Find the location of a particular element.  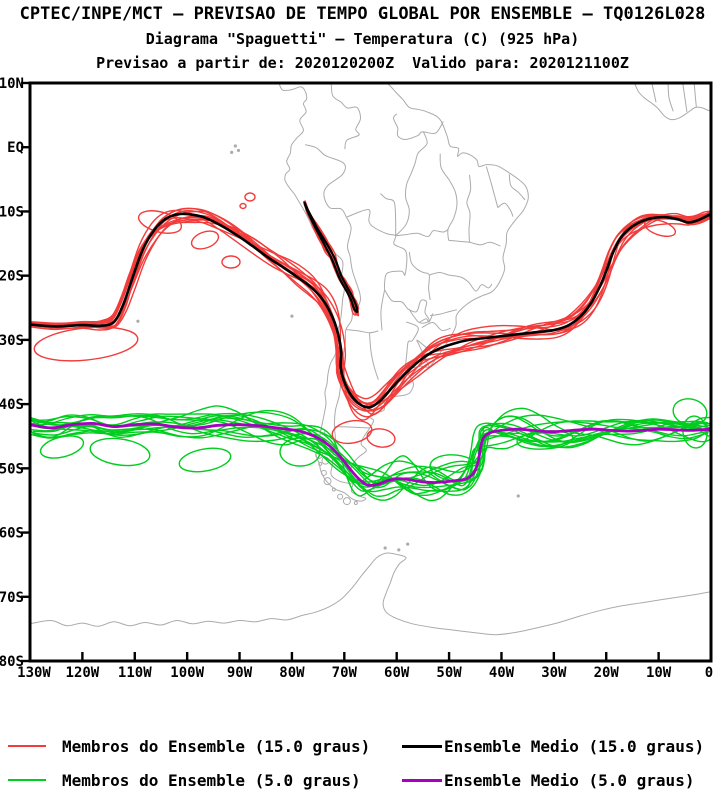

legend-item-mean-5c: Ensemble Medio (5.0 graus) is located at coordinates (548, 780).